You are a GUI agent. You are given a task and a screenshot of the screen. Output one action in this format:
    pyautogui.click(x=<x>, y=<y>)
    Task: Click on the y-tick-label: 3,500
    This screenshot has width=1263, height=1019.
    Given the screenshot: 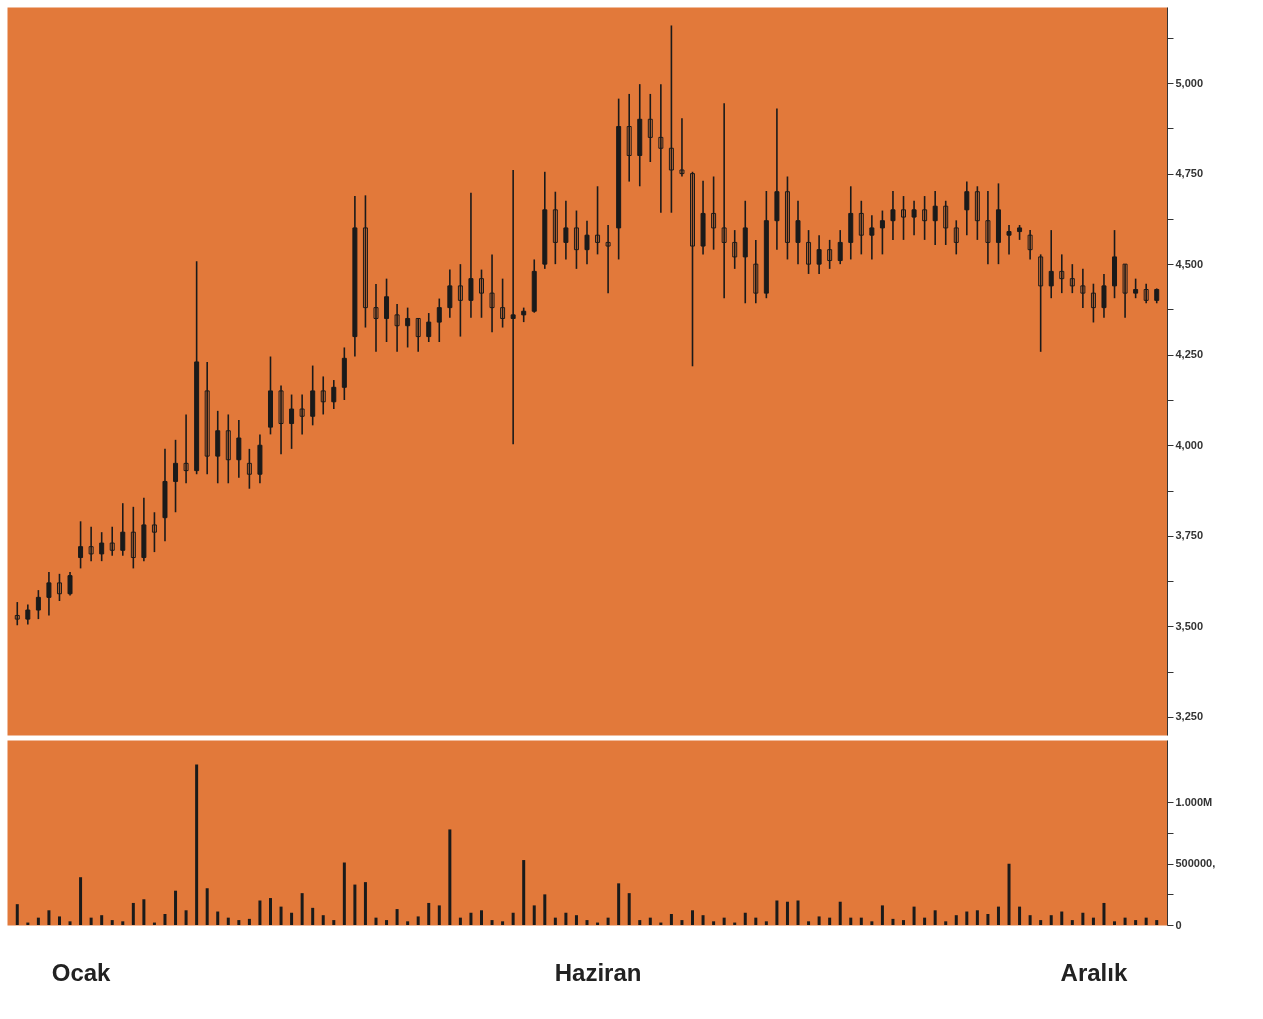 What is the action you would take?
    pyautogui.click(x=1189, y=625)
    